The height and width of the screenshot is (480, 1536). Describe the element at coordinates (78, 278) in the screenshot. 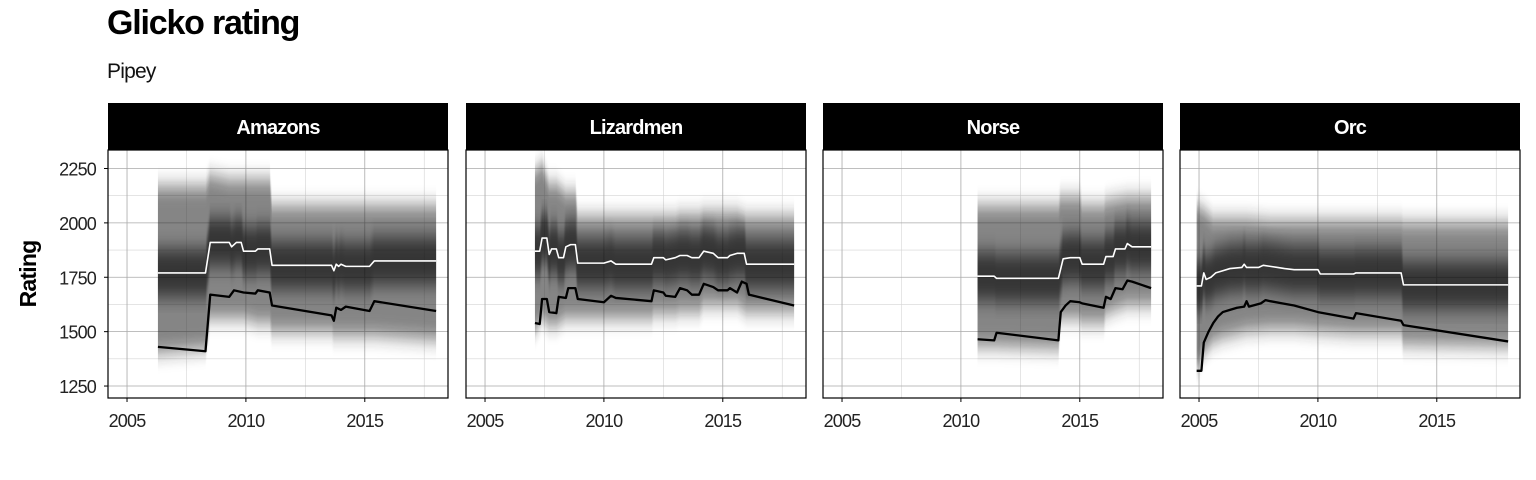

I see `y-tick-label: 1750` at that location.